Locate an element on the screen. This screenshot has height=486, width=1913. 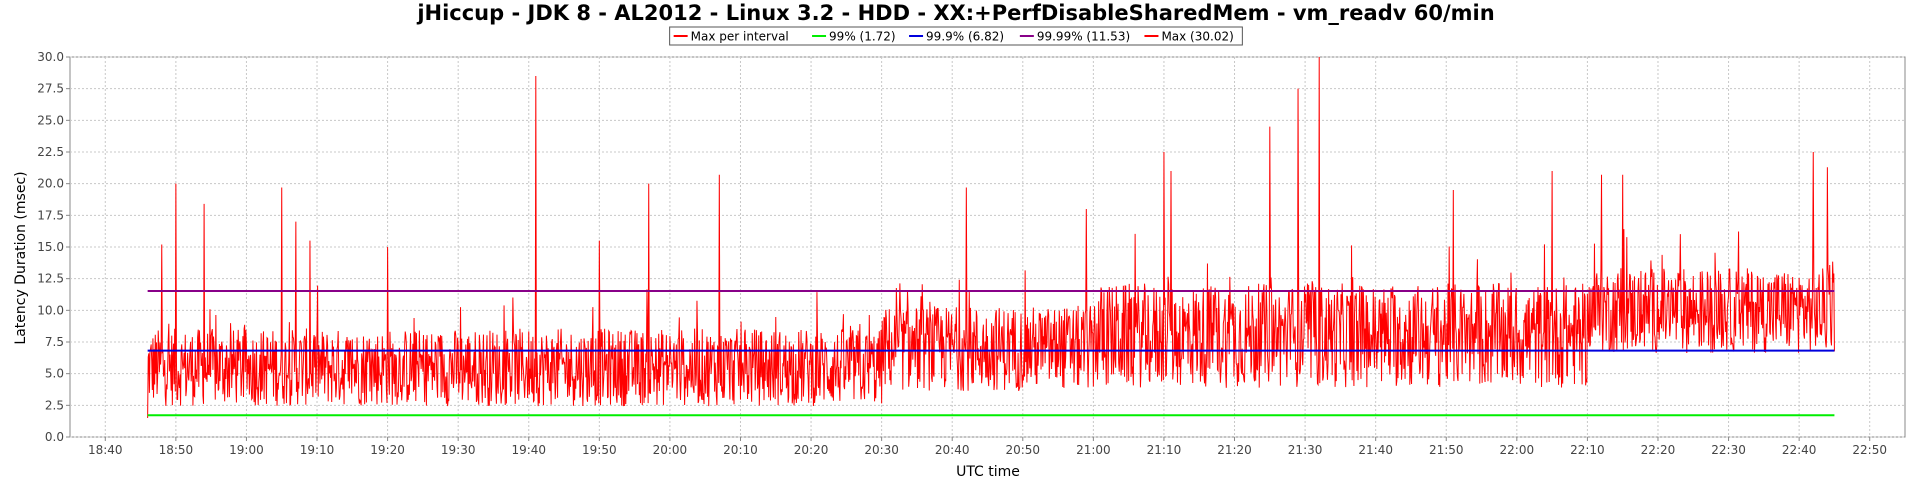
y-tick-label: 17.5 is located at coordinates (50, 215).